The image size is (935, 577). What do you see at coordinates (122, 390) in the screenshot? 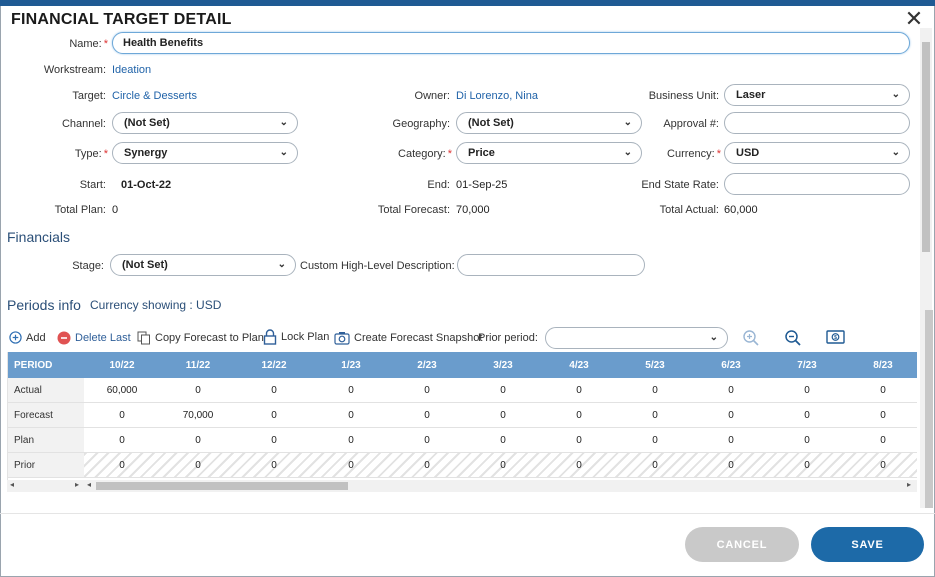
I see `table-cell: 60,000` at bounding box center [122, 390].